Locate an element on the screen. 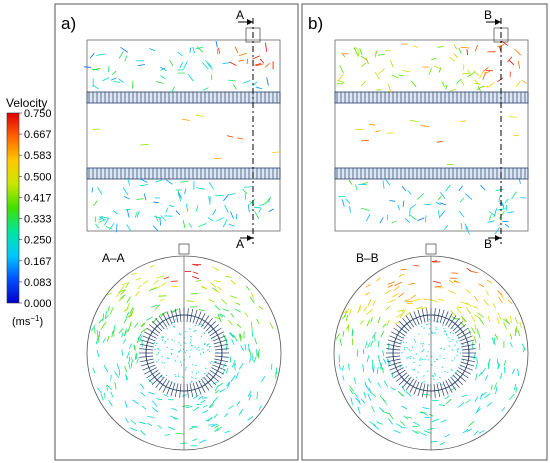 This screenshot has width=550, height=463. panel-b-section-arrowhead-bottom is located at coordinates (498, 238).